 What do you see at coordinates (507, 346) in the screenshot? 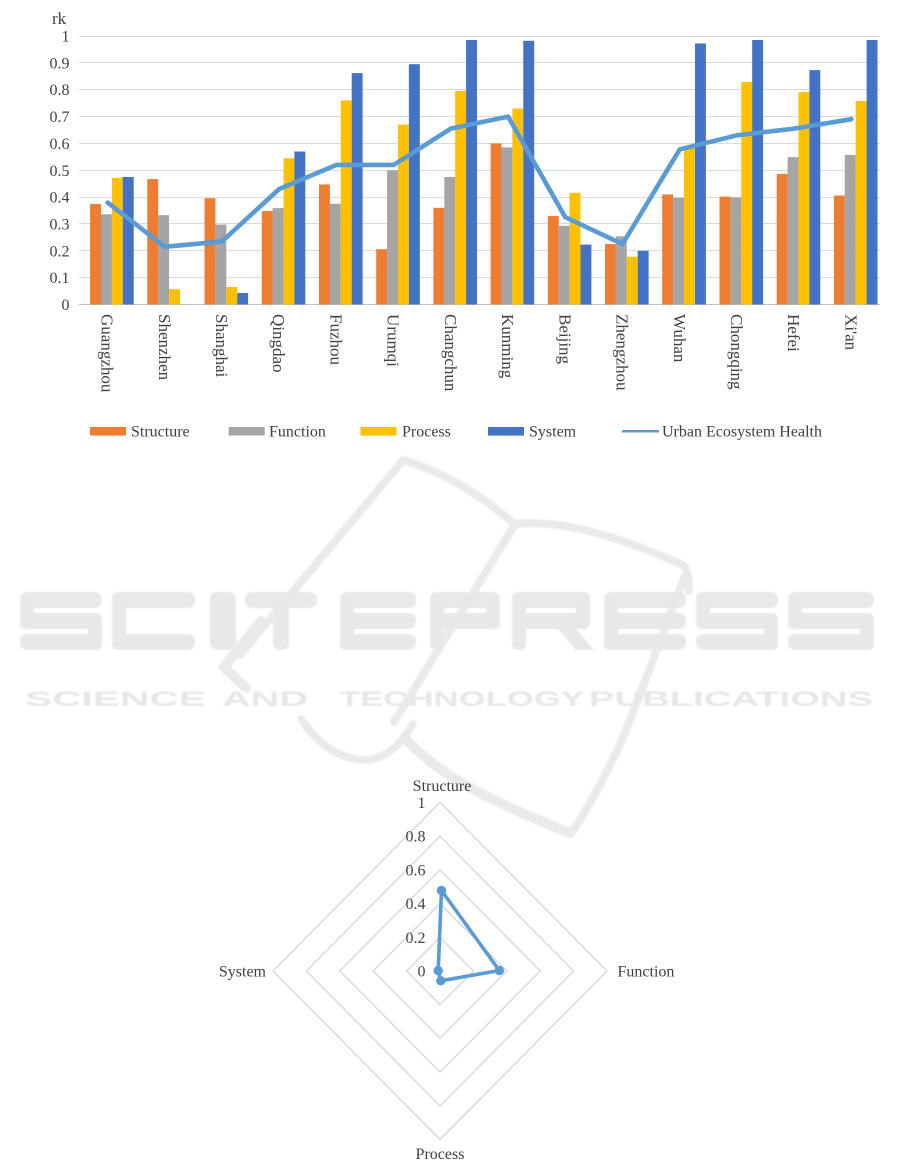
I see `svg-text: Kunming` at bounding box center [507, 346].